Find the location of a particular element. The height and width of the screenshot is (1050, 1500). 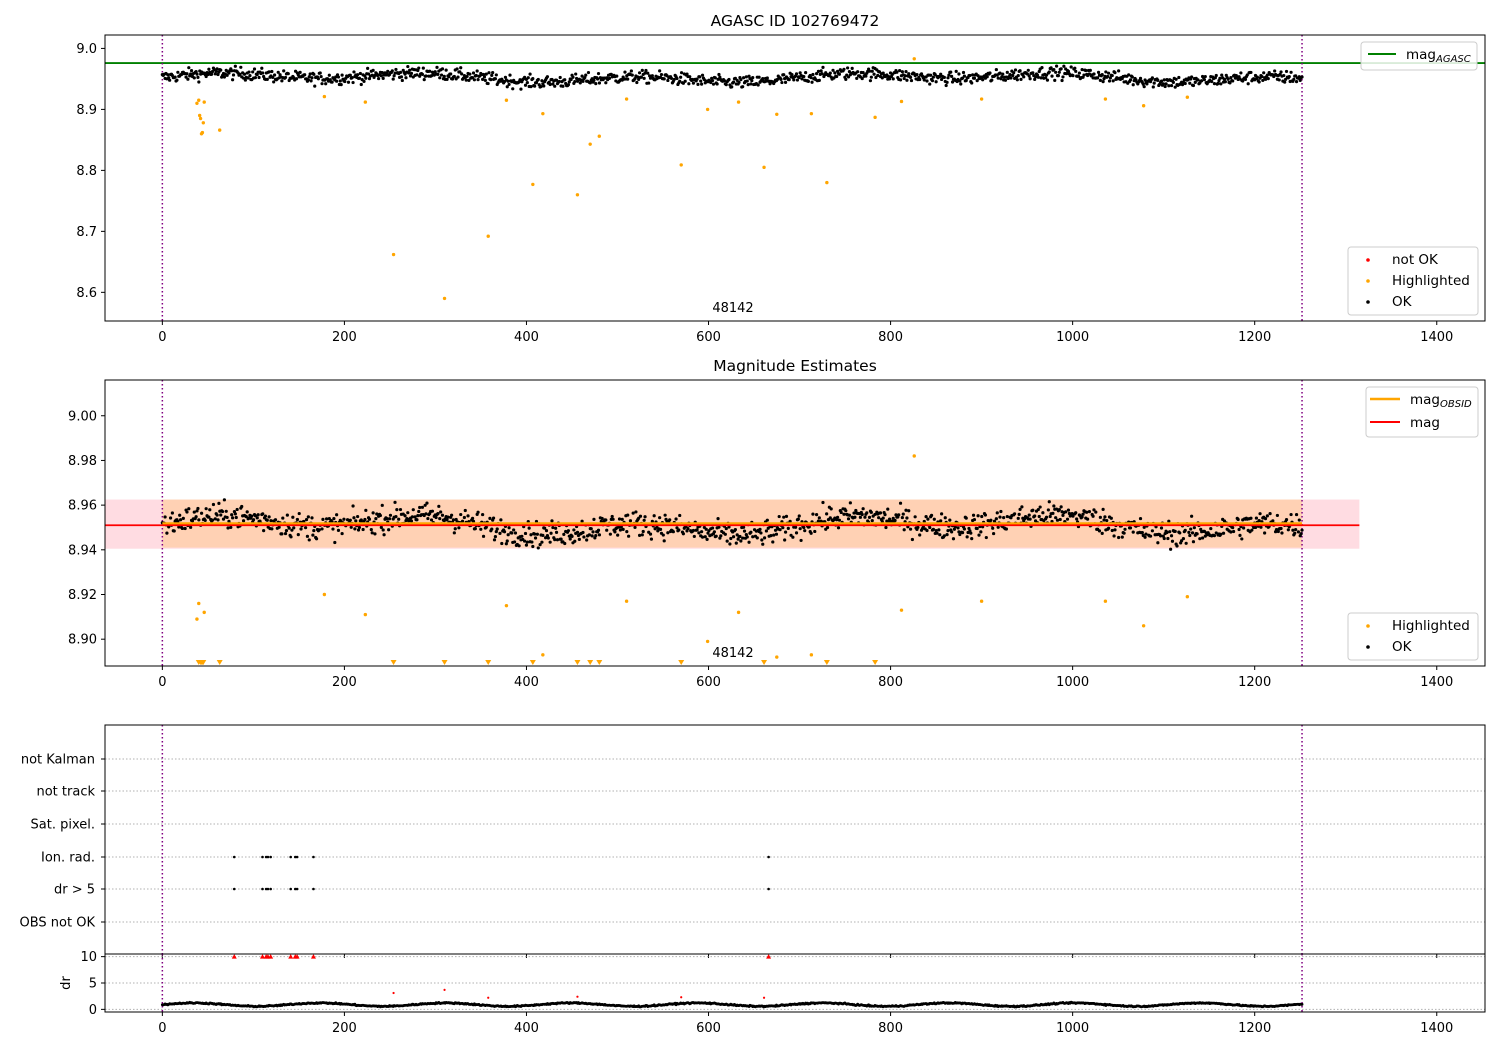

flag-label: OBS not OK is located at coordinates (58, 923).